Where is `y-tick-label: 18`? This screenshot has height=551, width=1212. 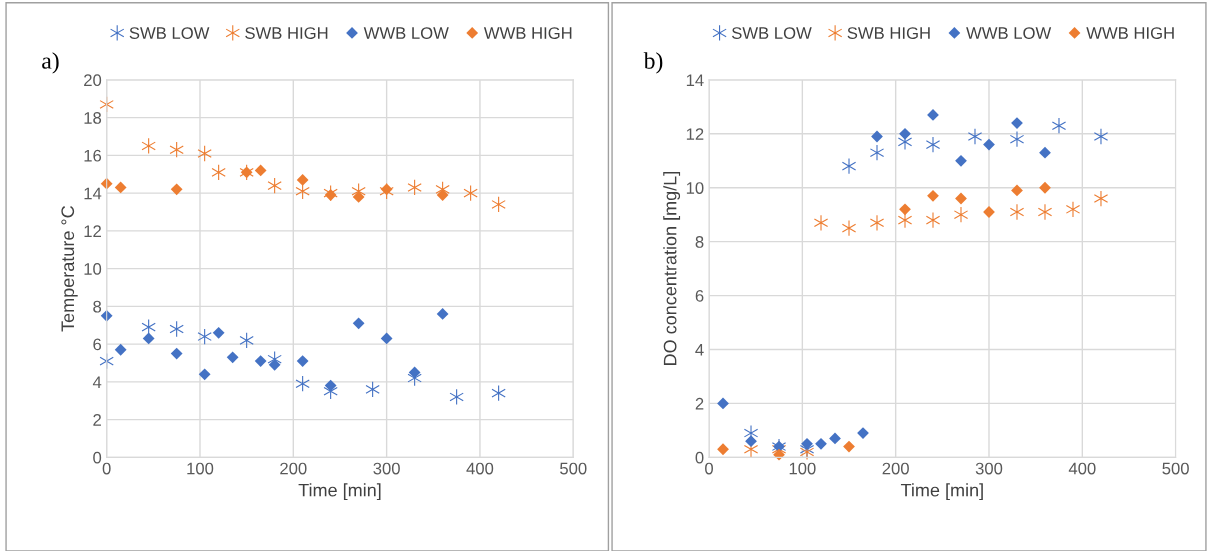 y-tick-label: 18 is located at coordinates (93, 118).